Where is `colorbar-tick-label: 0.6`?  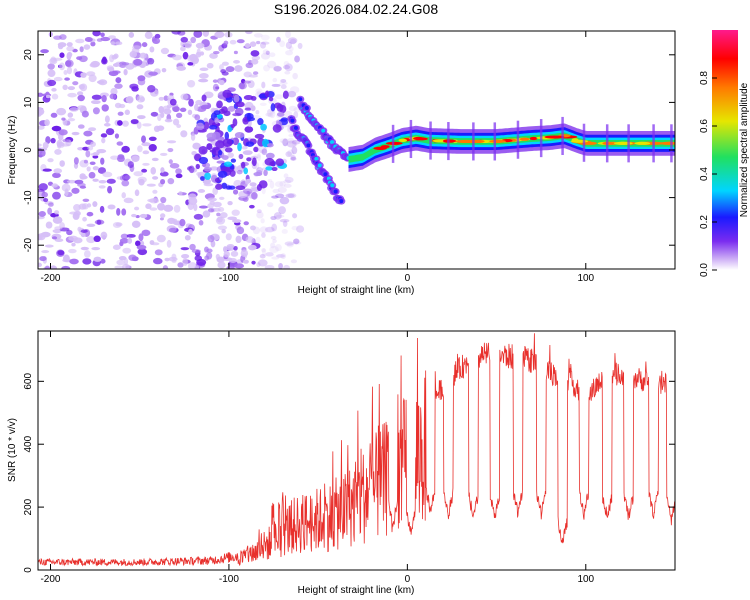 colorbar-tick-label: 0.6 is located at coordinates (704, 126).